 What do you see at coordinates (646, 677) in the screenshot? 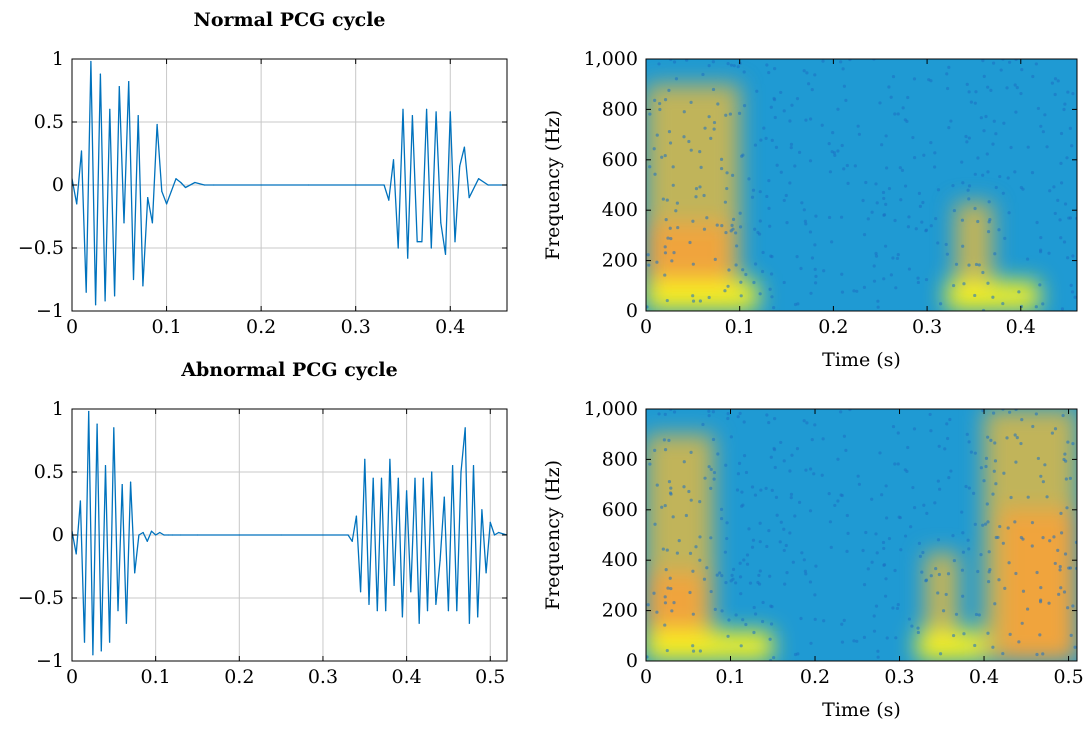
I see `x-tick-label: 0` at bounding box center [646, 677].